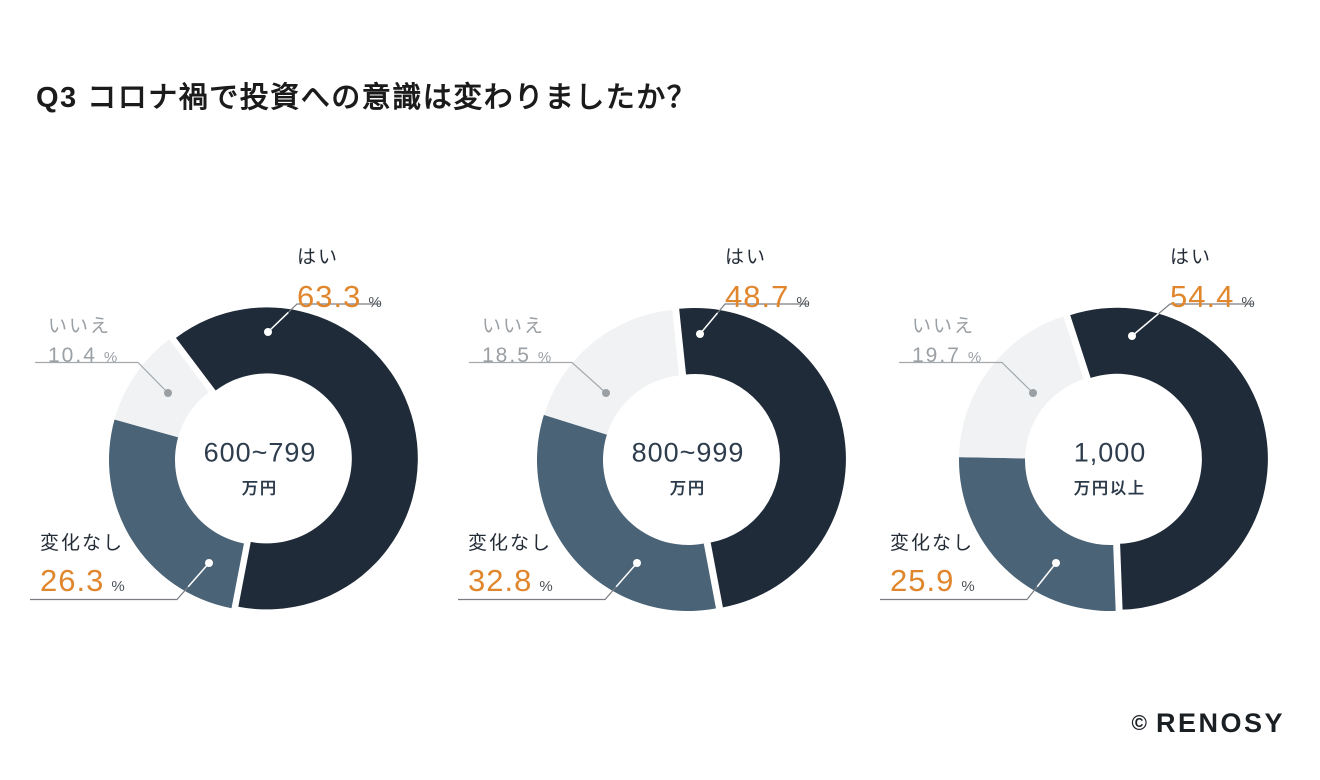  Describe the element at coordinates (922, 580) in the screenshot. I see `slice-value-no-change: 25.9` at that location.